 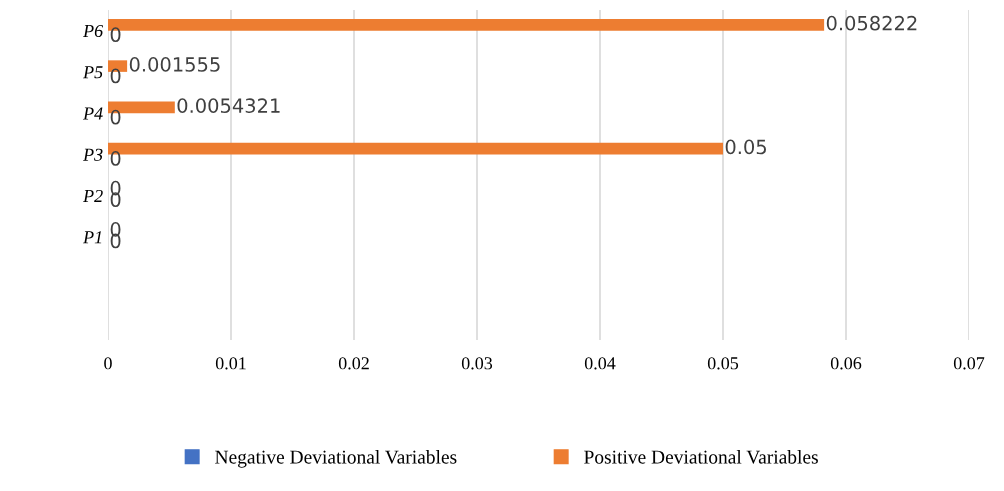 What do you see at coordinates (871, 23) in the screenshot?
I see `data-label: 0.058222` at bounding box center [871, 23].